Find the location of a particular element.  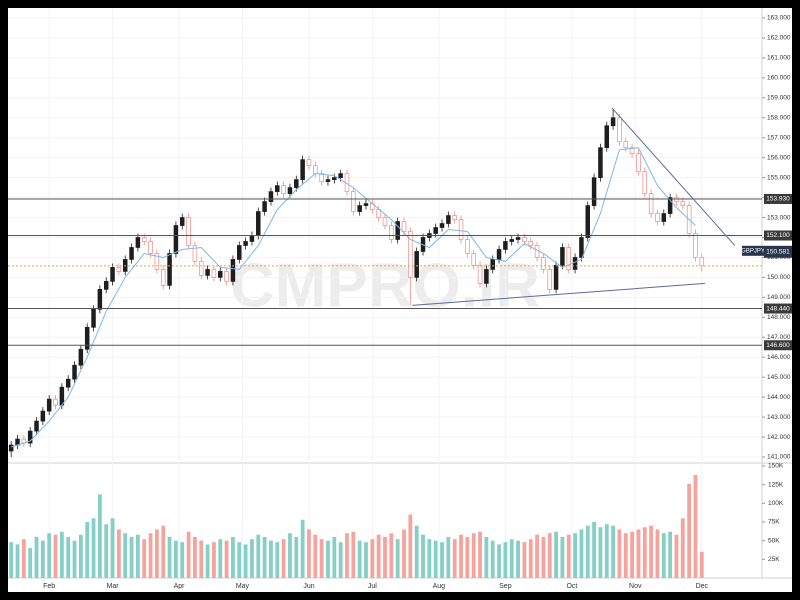

y-tick-label: 159.000 is located at coordinates (779, 98).